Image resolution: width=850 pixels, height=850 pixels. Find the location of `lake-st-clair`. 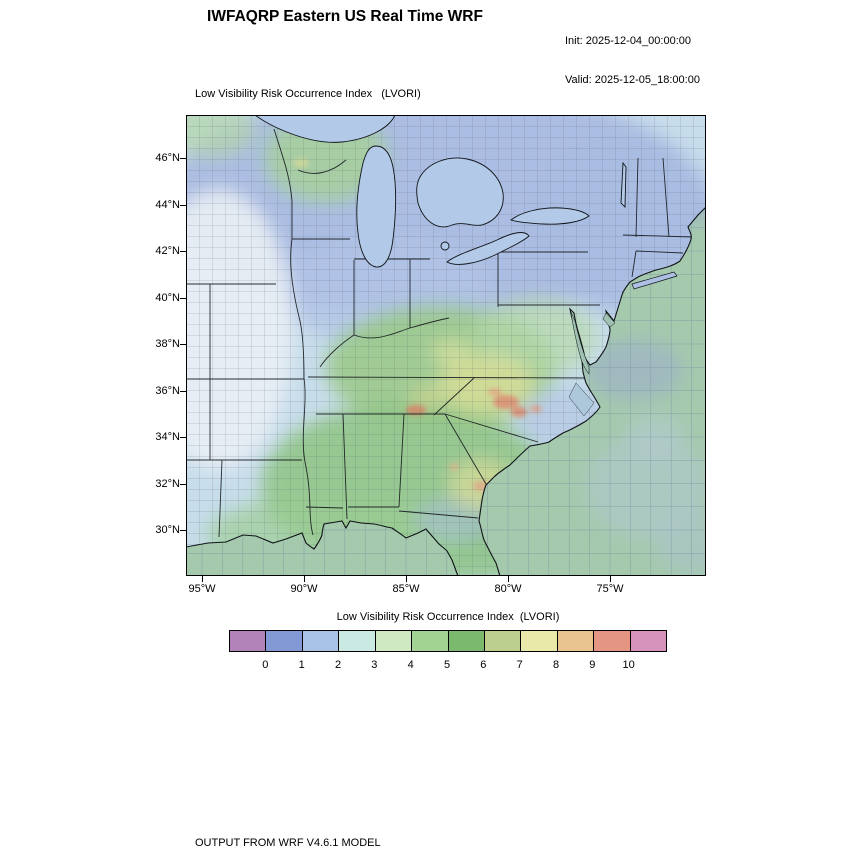

lake-st-clair is located at coordinates (445, 246).